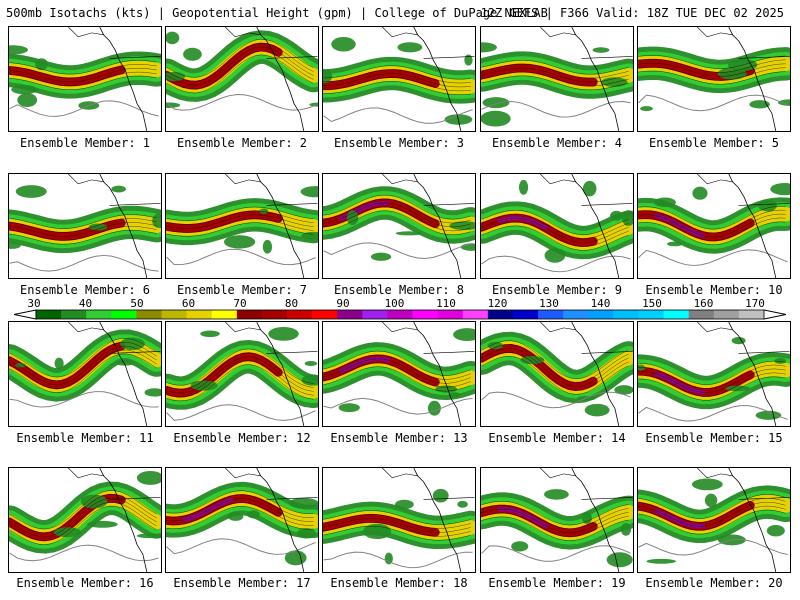  I want to click on colorbar-tick-label: 130, so click(549, 303).